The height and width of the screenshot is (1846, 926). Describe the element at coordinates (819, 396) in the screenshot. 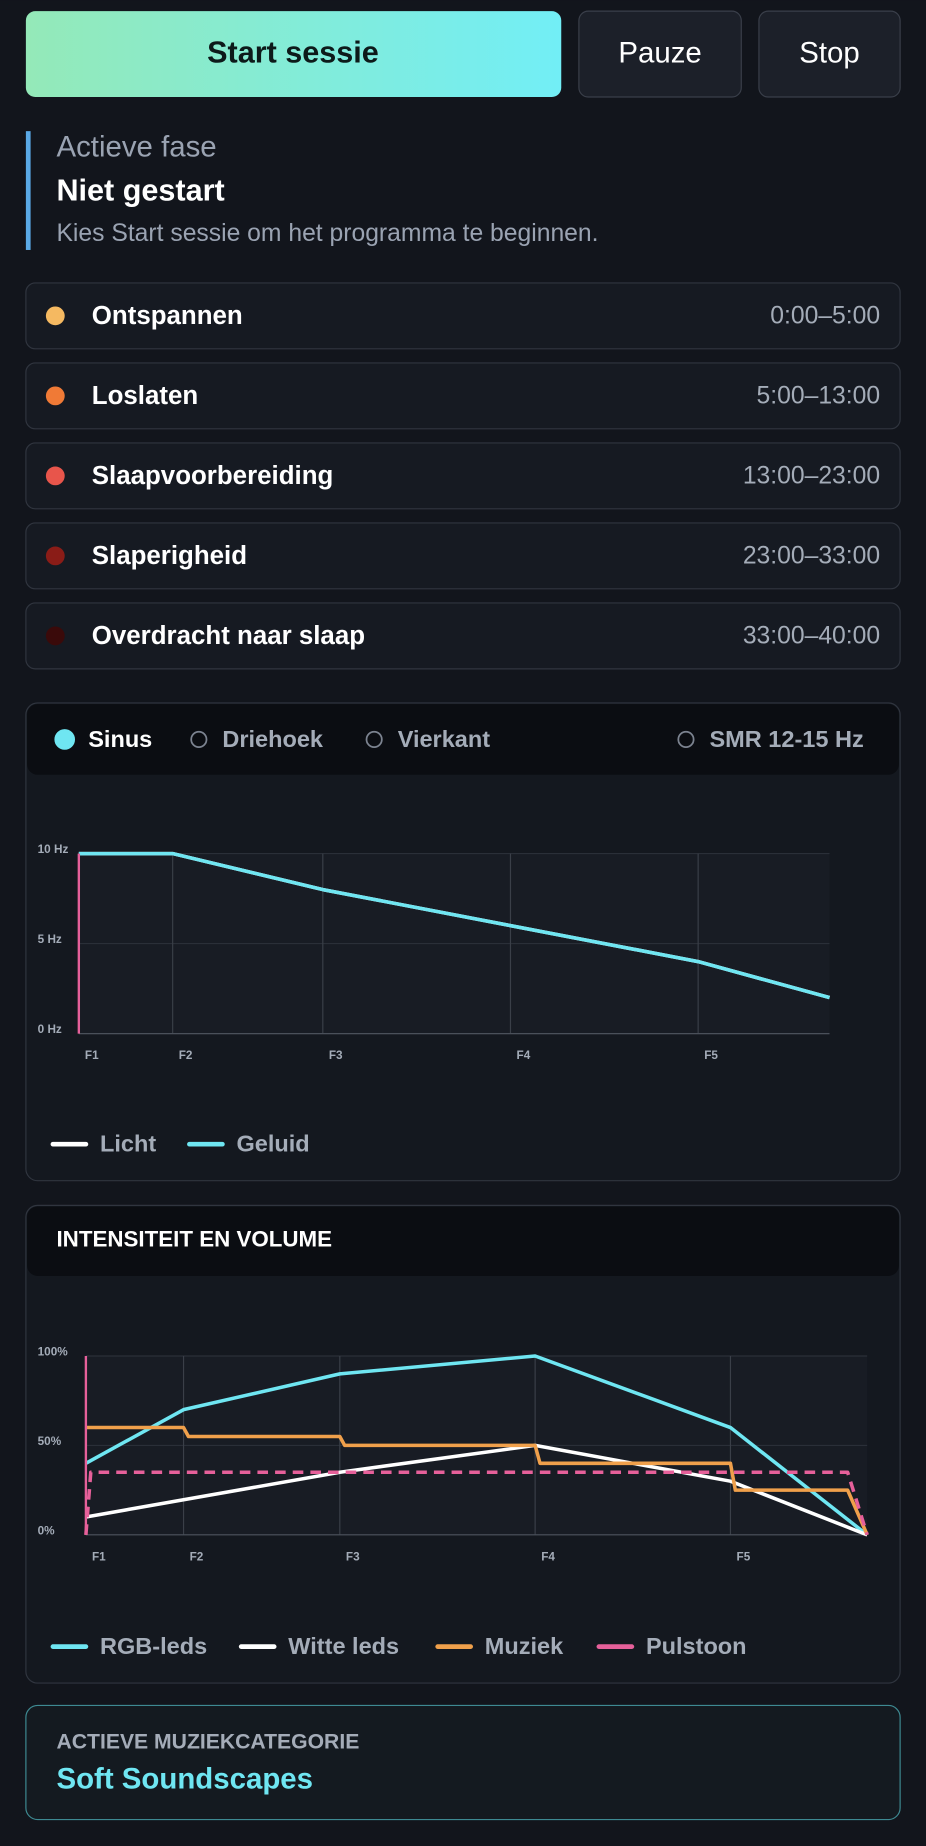

I see `phase-time: 5:00–13:00` at that location.